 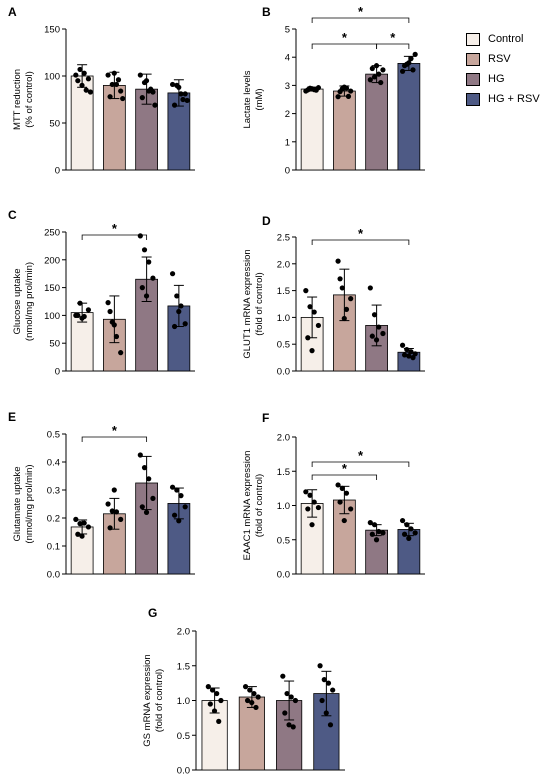 What do you see at coordinates (361, 233) in the screenshot?
I see `significance-star: *` at bounding box center [361, 233].